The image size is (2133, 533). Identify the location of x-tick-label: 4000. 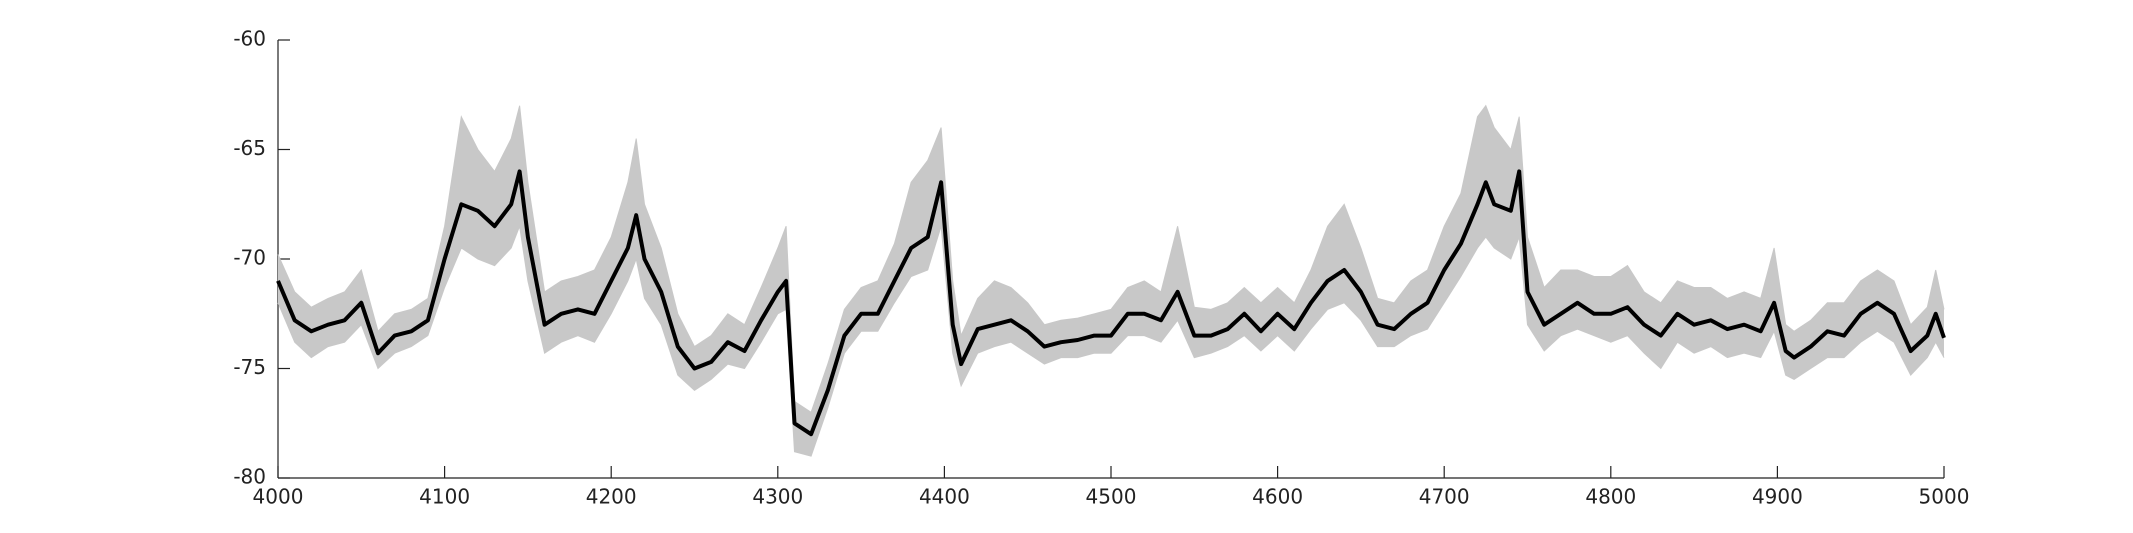
(278, 497).